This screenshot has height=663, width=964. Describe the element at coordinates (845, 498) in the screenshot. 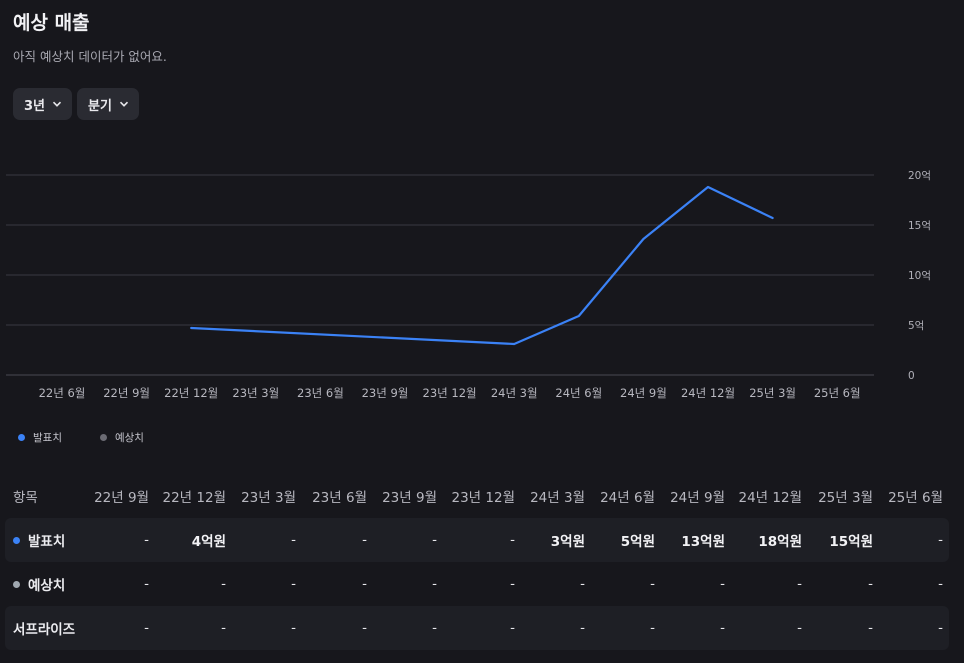

I see `table-column-header: 25년 3월` at that location.